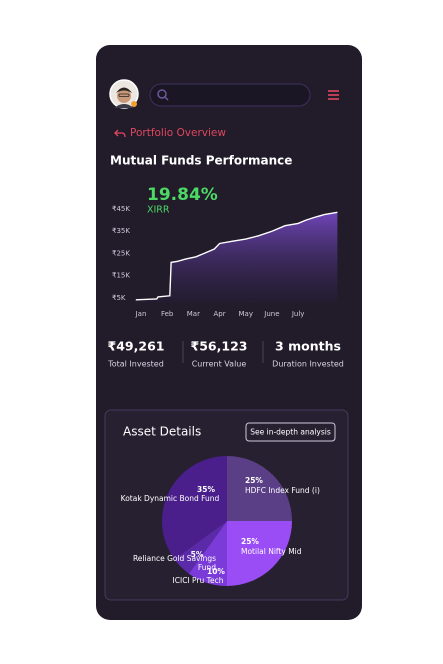 The width and height of the screenshot is (443, 664). I want to click on line, so click(236, 256).